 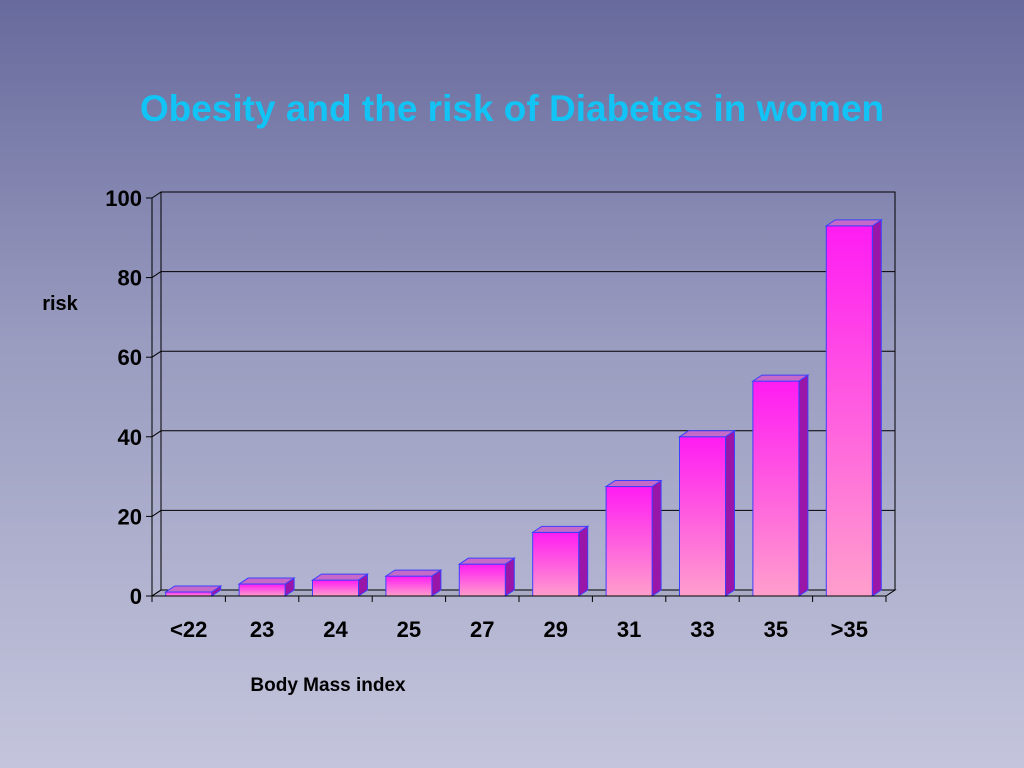 I want to click on x-tick-label: 24, so click(x=335, y=629).